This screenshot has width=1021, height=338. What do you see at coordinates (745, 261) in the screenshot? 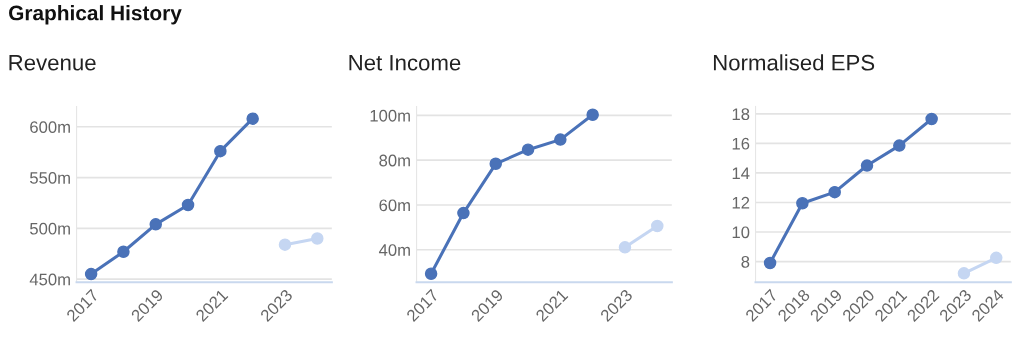
I see `y-tick-label: 8` at bounding box center [745, 261].